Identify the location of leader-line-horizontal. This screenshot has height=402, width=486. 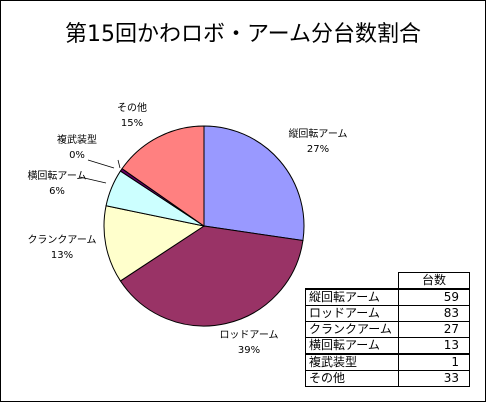
(93, 180).